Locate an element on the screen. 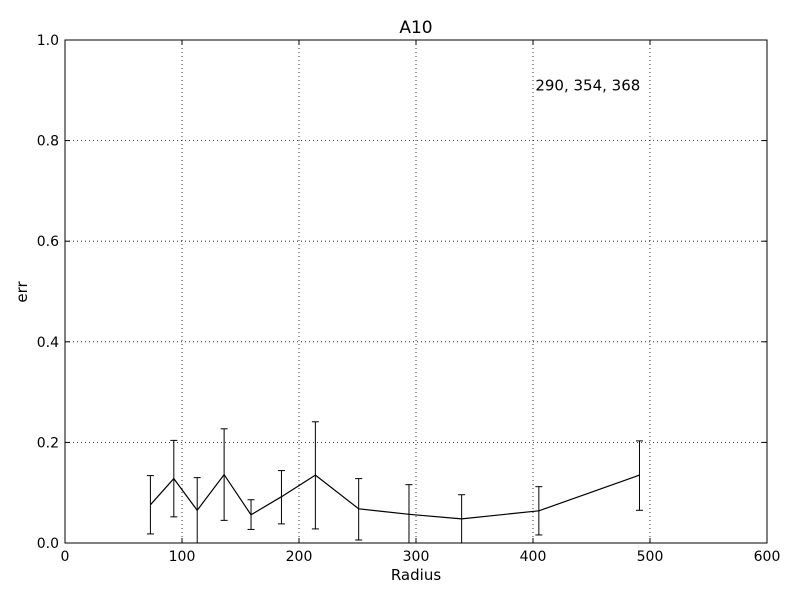 The image size is (800, 600). series-line is located at coordinates (394, 496).